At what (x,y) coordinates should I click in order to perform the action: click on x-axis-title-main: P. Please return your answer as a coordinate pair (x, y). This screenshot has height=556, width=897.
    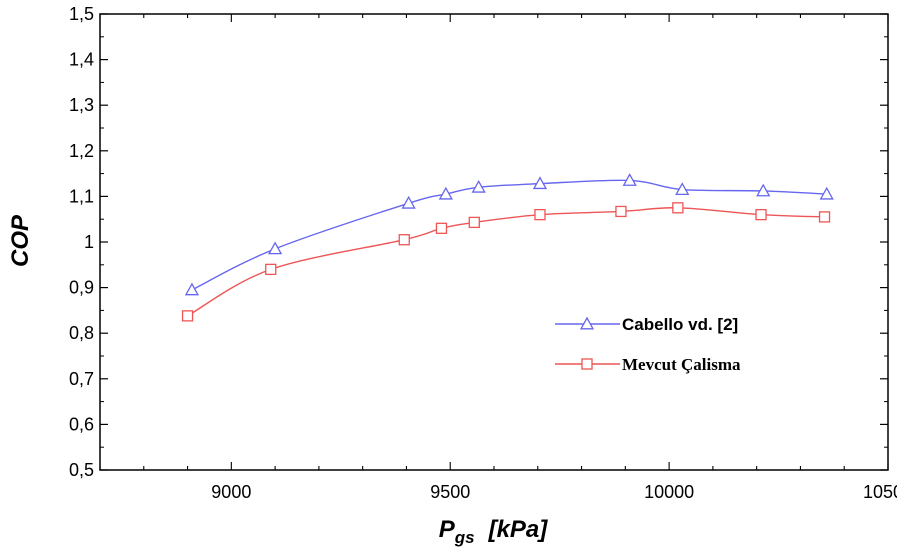
    Looking at the image, I should click on (447, 529).